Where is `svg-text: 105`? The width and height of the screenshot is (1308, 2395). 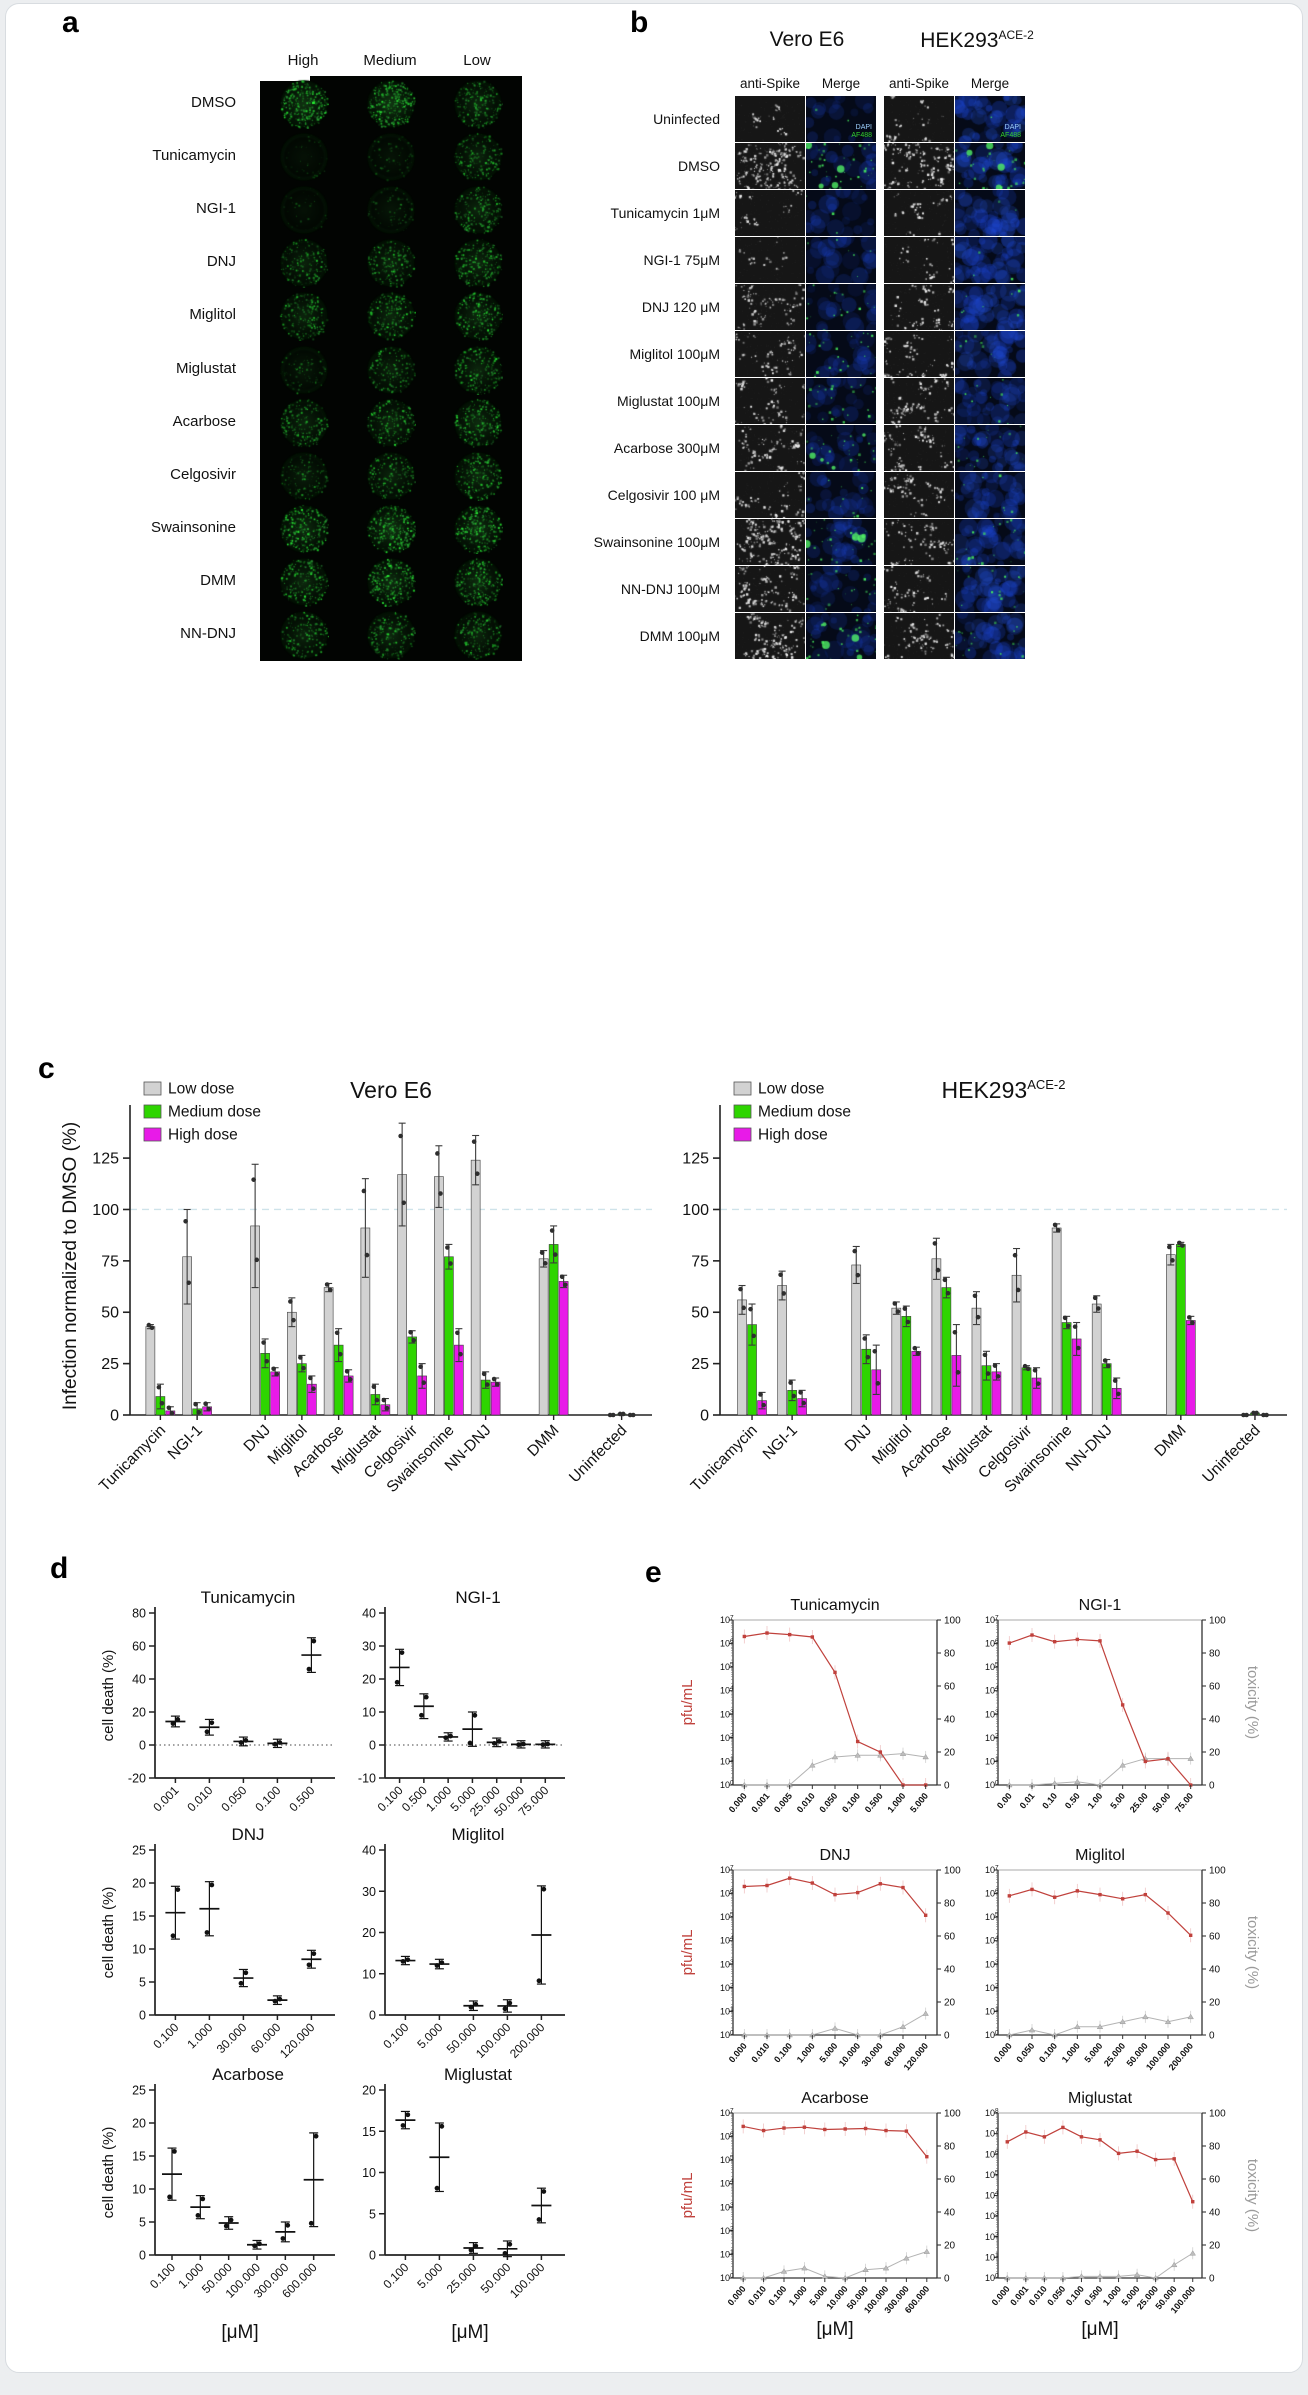 svg-text: 105 is located at coordinates (992, 1667).